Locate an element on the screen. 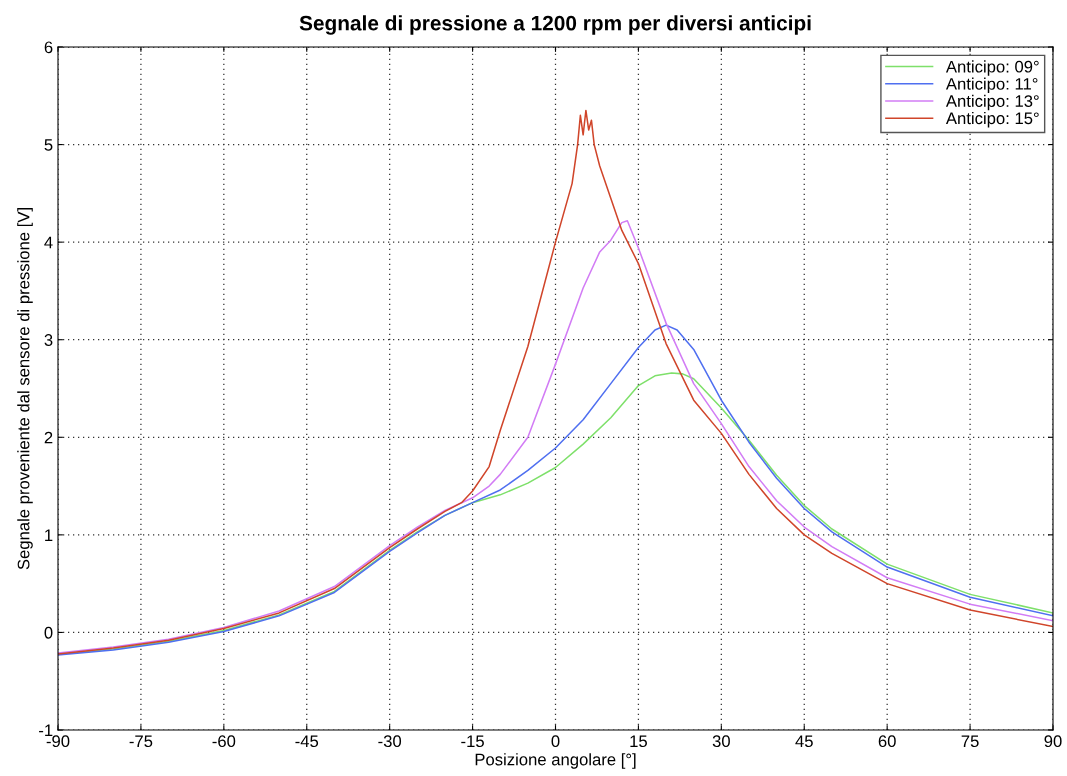 The image size is (1067, 776). y-tick-label: 2 is located at coordinates (48, 437).